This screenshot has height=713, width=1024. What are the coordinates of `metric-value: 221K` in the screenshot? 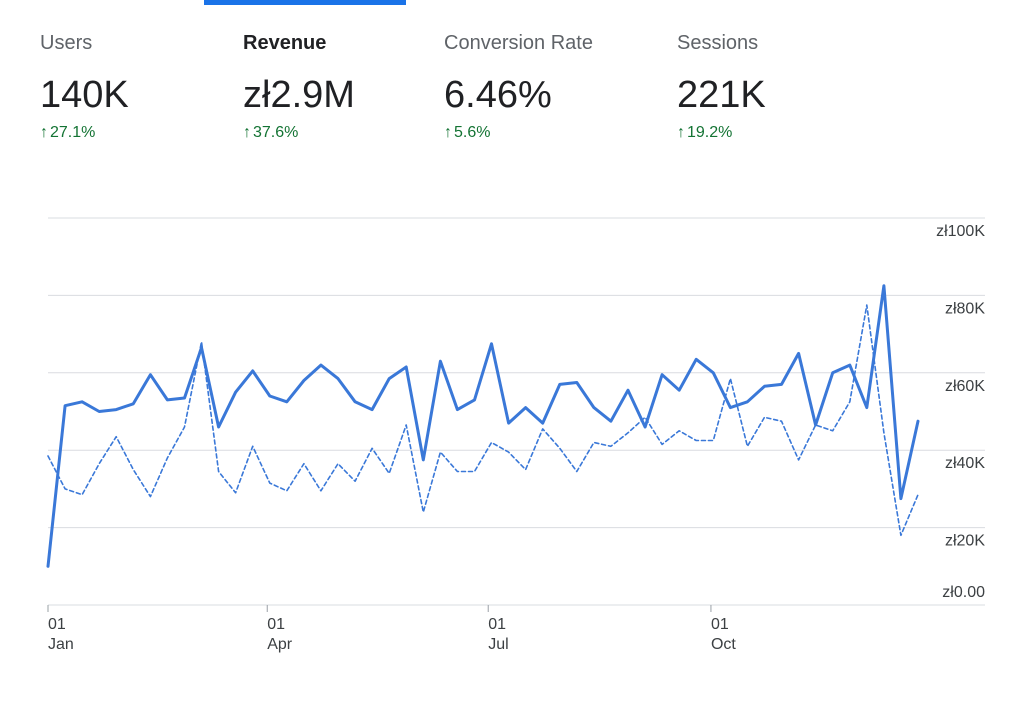 It's located at (721, 95).